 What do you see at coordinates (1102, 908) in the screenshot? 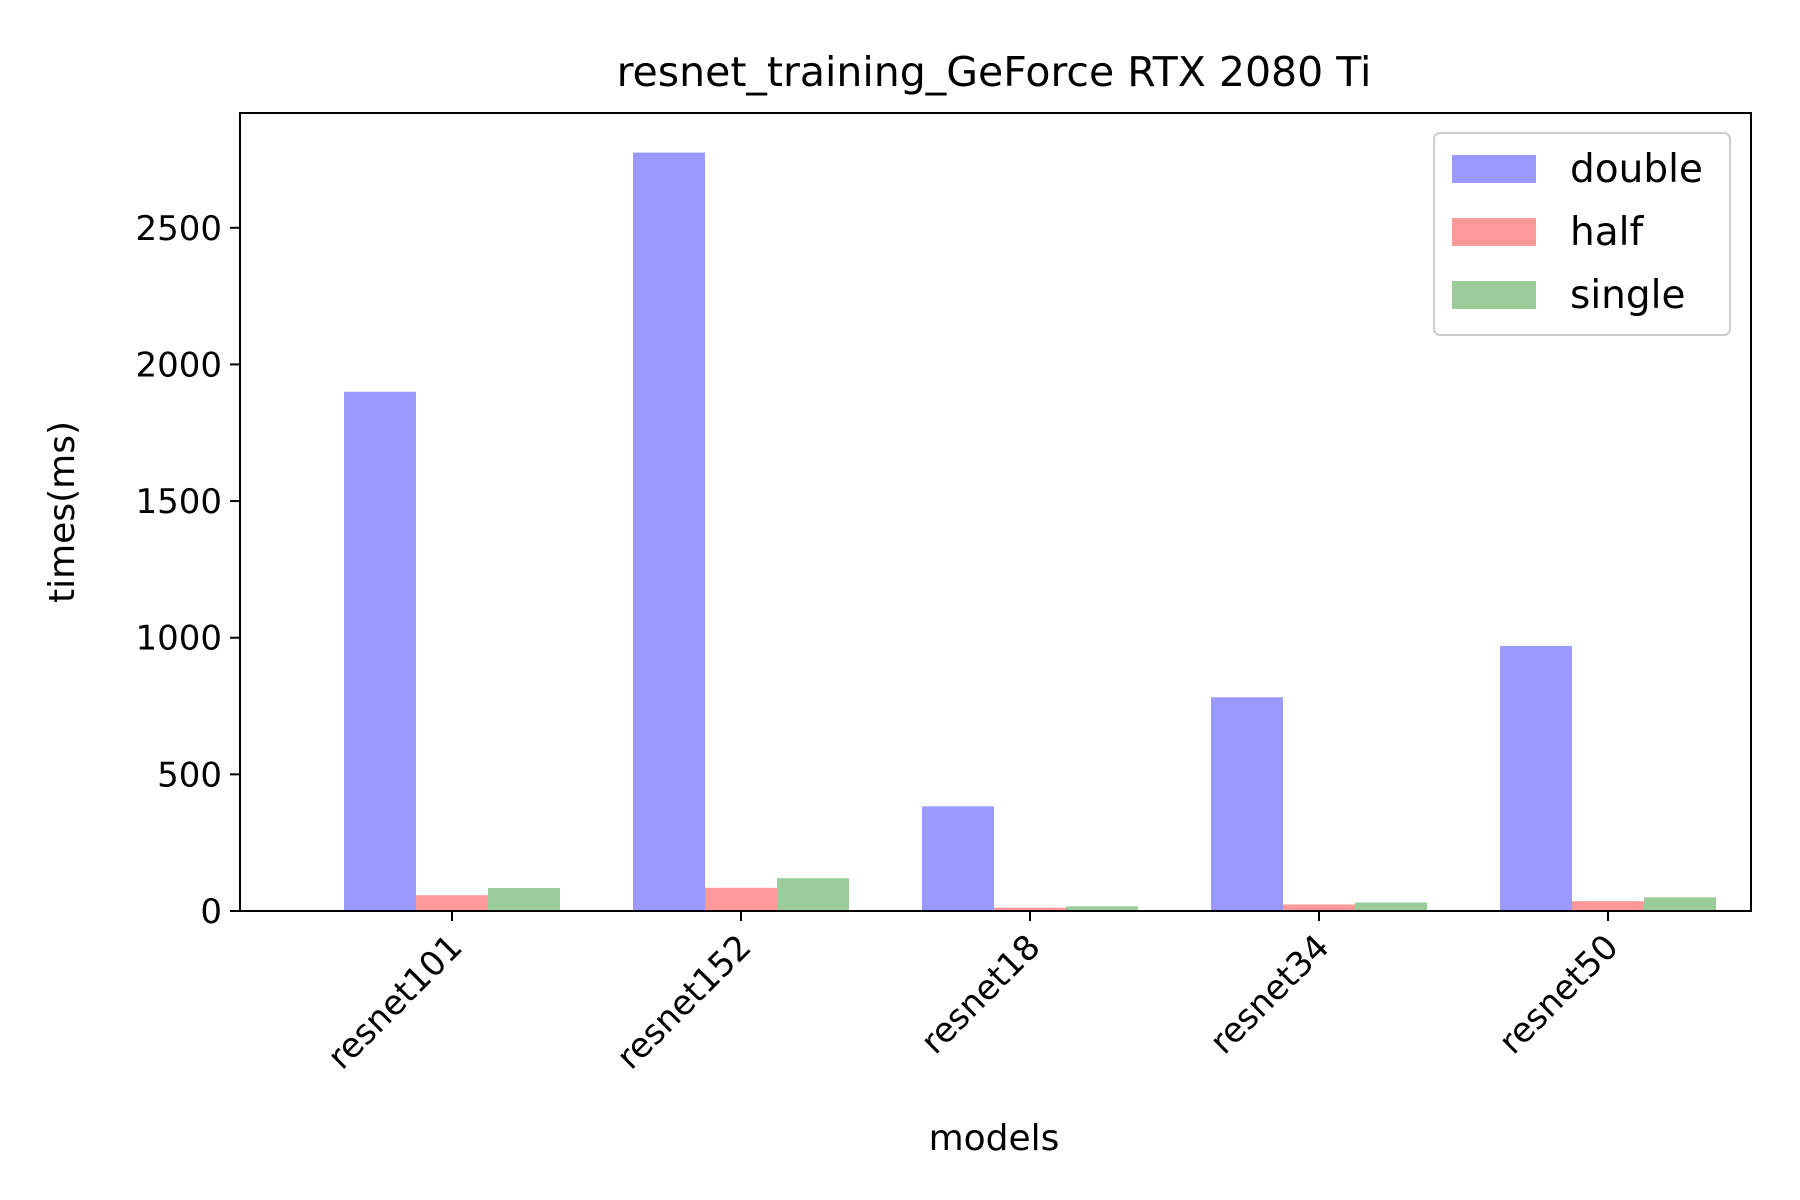
I see `bar-single-resnet18` at bounding box center [1102, 908].